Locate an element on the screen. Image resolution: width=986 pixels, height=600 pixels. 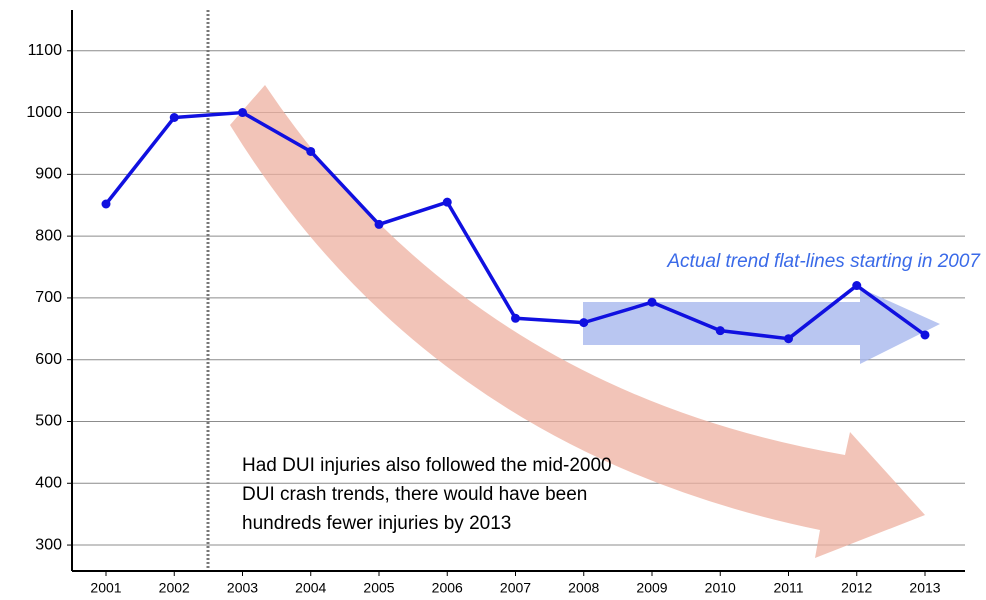
x-tick-label: 2008 is located at coordinates (583, 588).